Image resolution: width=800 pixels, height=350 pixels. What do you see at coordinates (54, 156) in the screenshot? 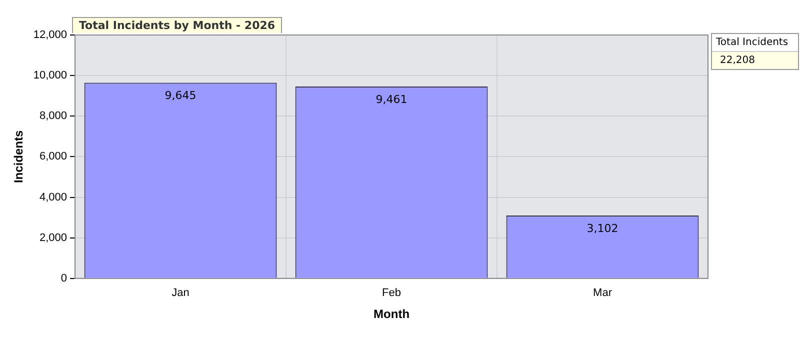
I see `y-tick-label: 6,000` at bounding box center [54, 156].